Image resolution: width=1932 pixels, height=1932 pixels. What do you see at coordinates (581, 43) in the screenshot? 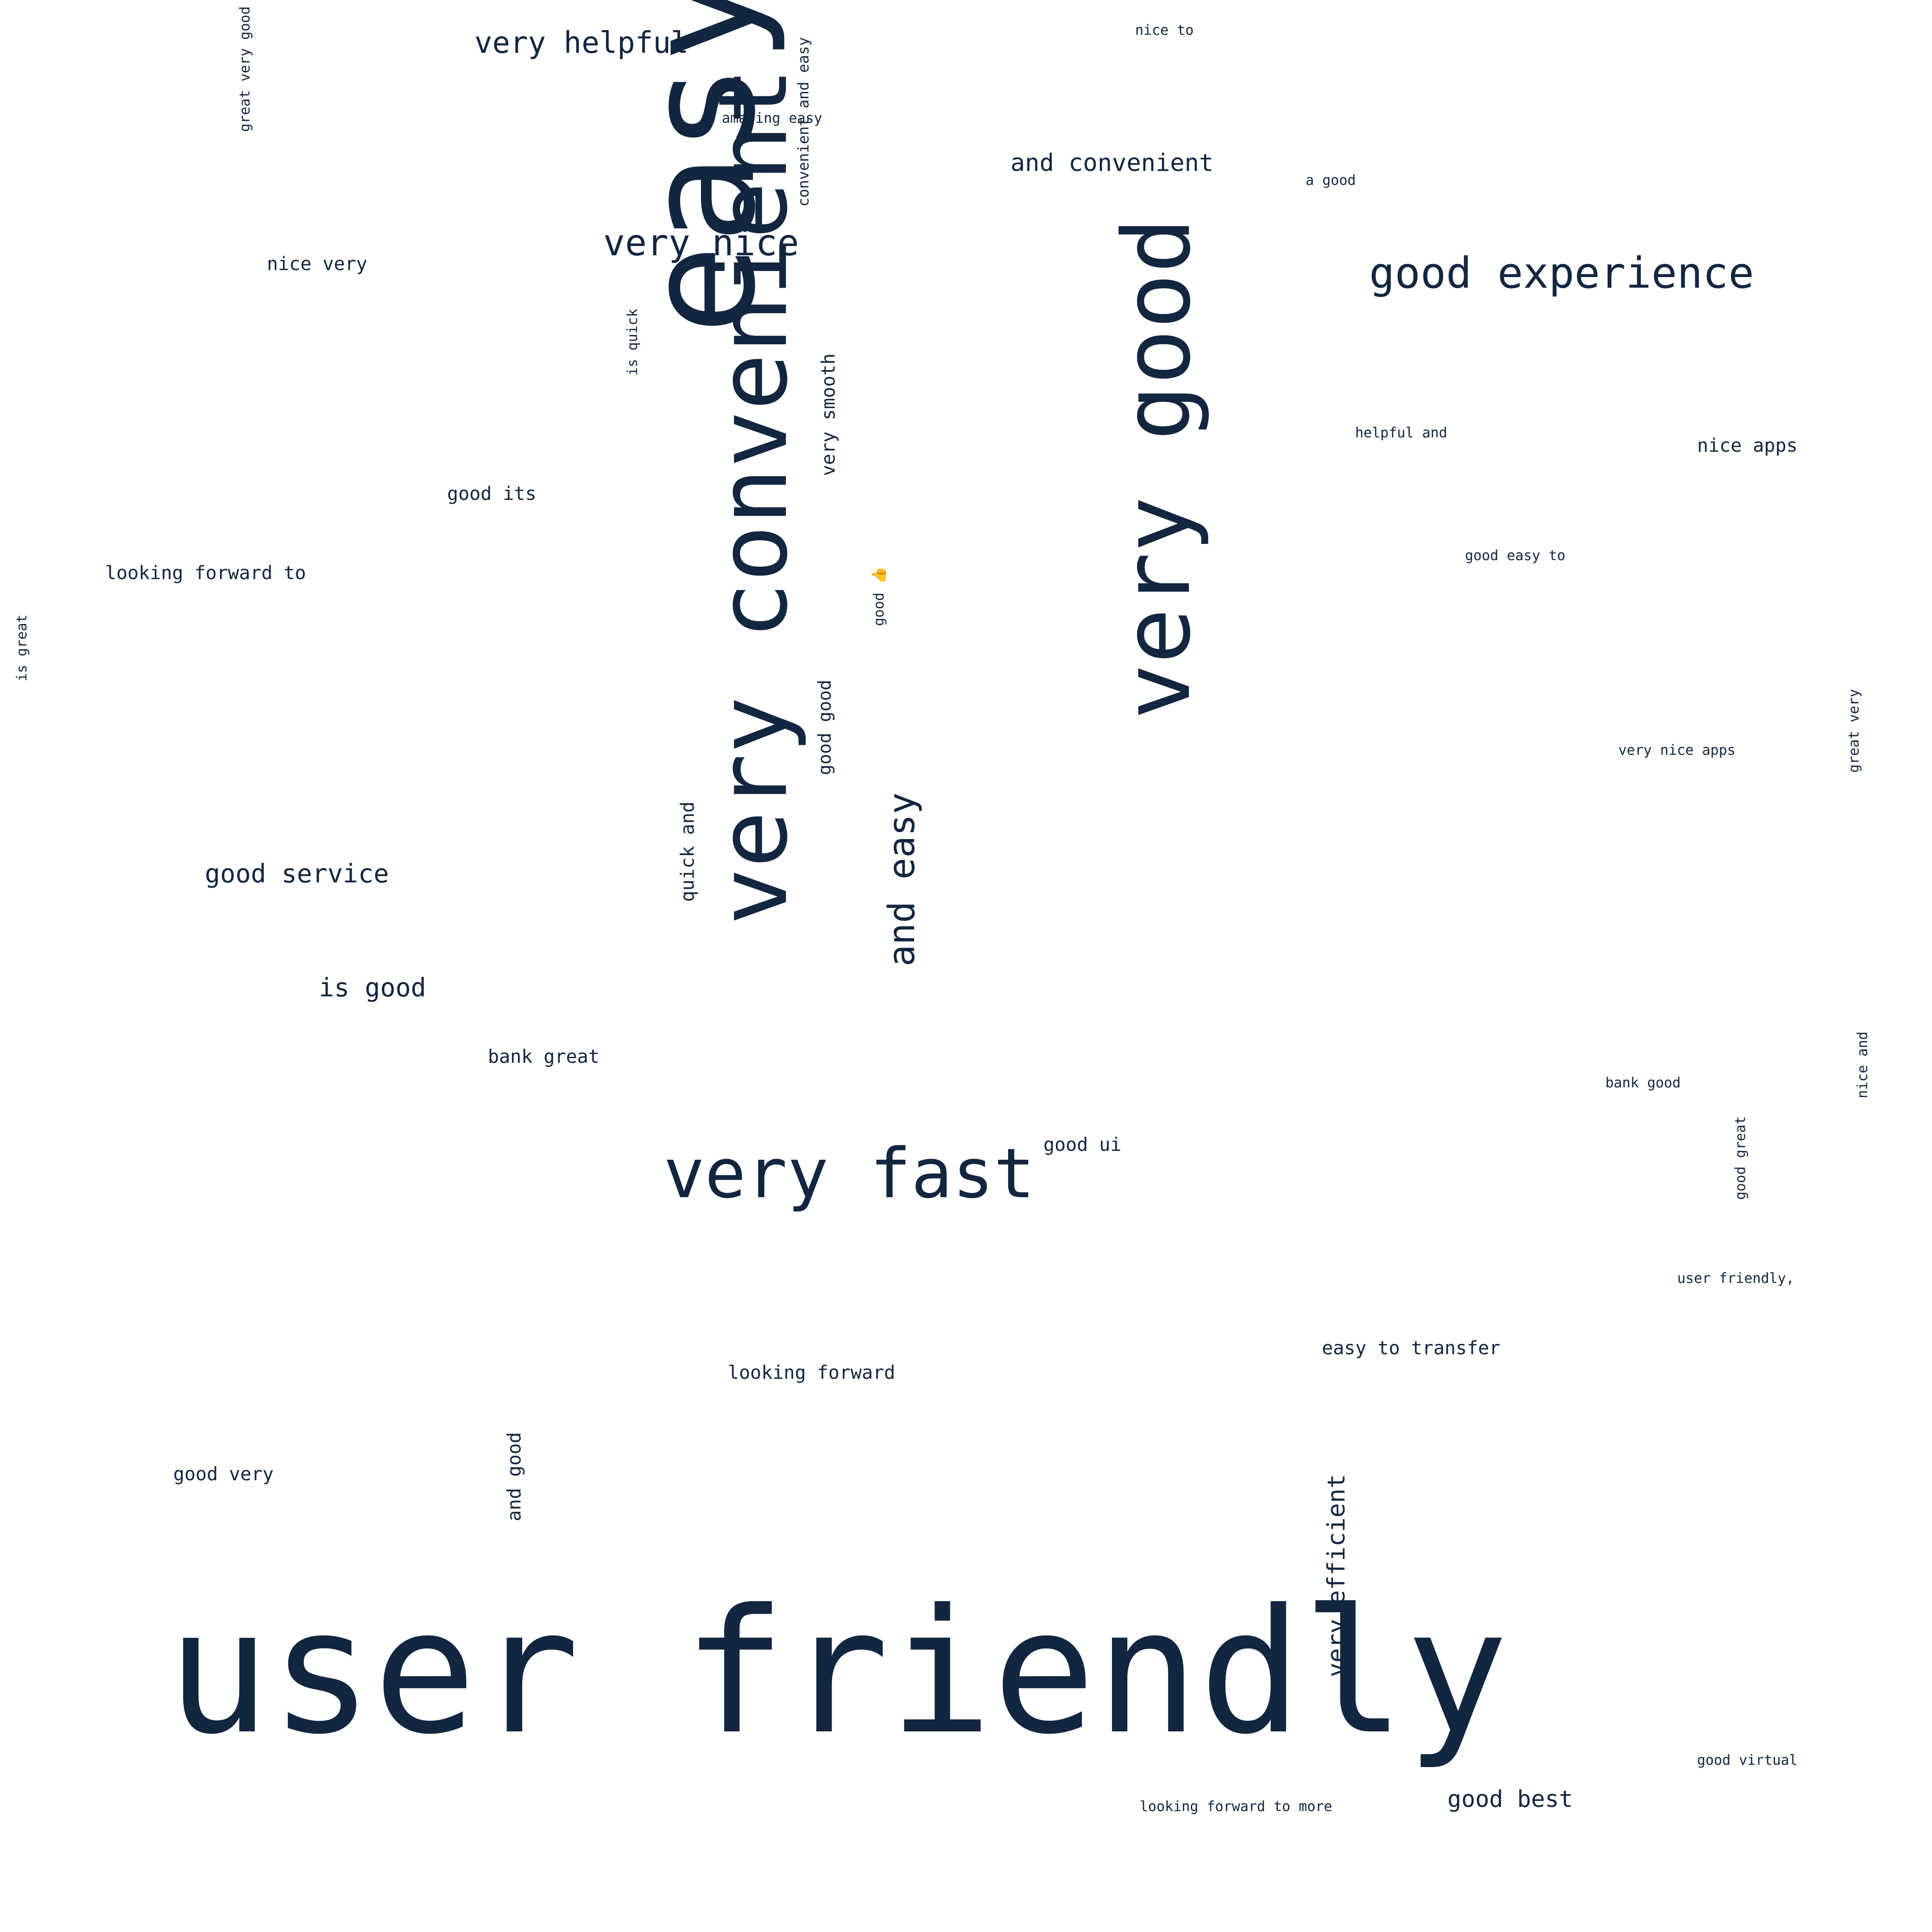
I see `word-very-helpful: very helpful` at bounding box center [581, 43].